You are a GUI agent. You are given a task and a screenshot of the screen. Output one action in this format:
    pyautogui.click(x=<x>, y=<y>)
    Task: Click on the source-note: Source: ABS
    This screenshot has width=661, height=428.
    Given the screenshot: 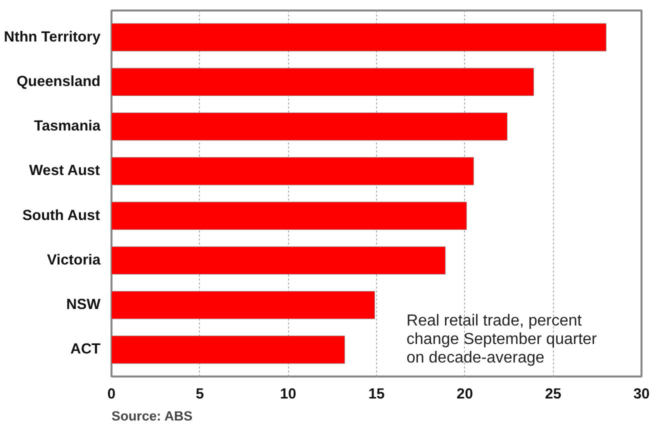 What is the action you would take?
    pyautogui.click(x=152, y=416)
    